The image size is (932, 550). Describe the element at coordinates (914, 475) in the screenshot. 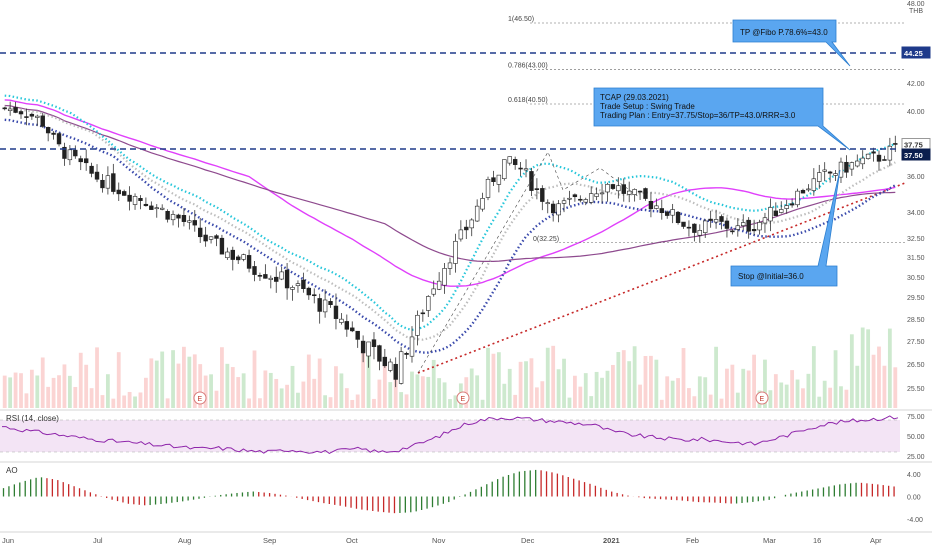

I see `ao-tick-label: 4.00` at that location.